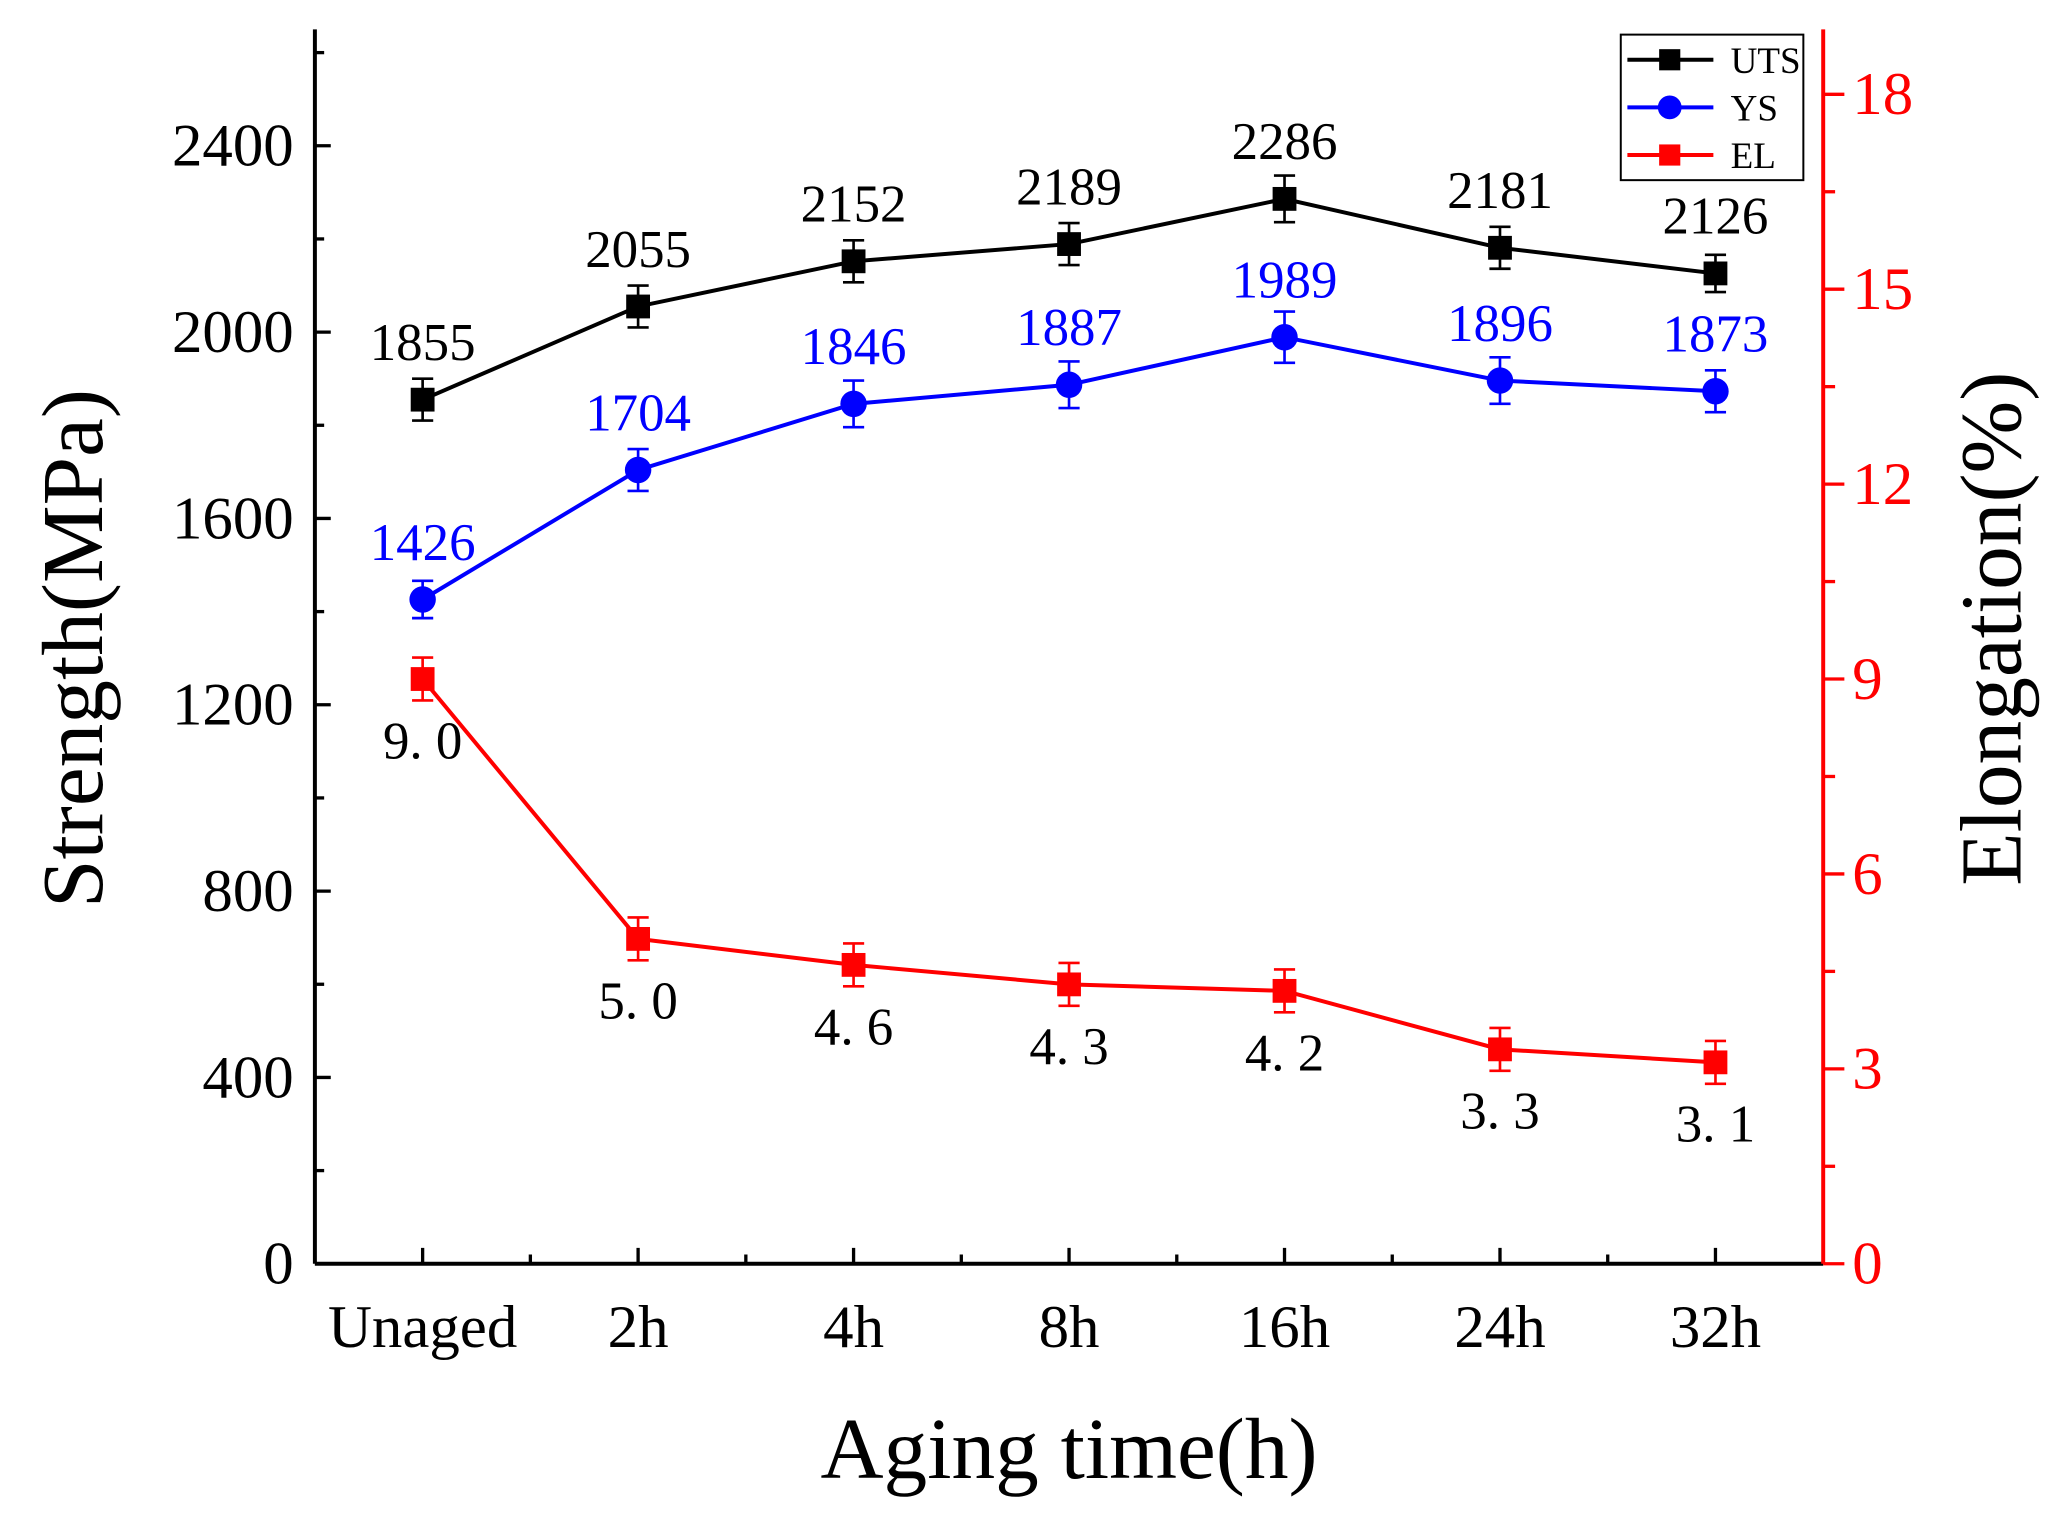 Image resolution: width=2064 pixels, height=1518 pixels. I want to click on x-tick-label: 8h, so click(1069, 1327).